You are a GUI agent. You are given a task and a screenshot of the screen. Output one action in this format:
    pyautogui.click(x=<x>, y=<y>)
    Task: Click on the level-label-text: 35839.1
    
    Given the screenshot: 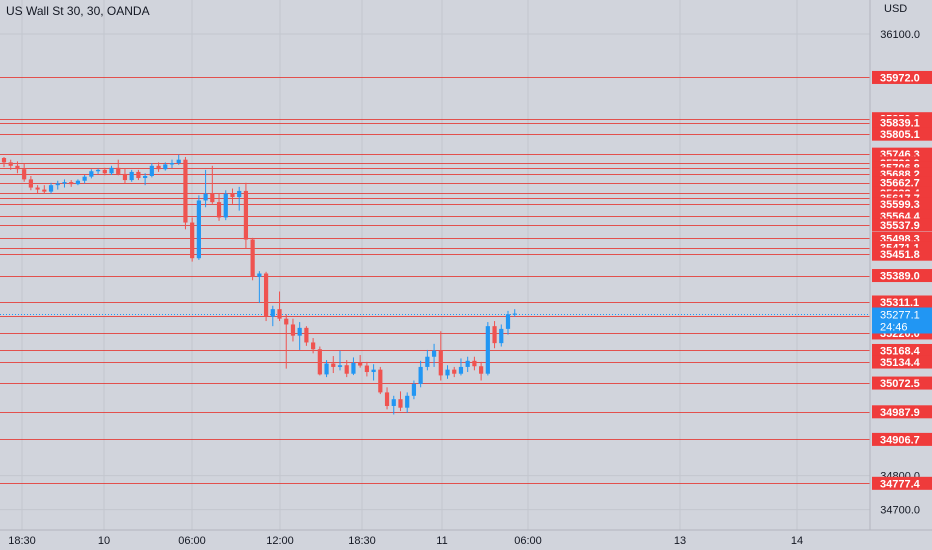 What is the action you would take?
    pyautogui.click(x=900, y=124)
    